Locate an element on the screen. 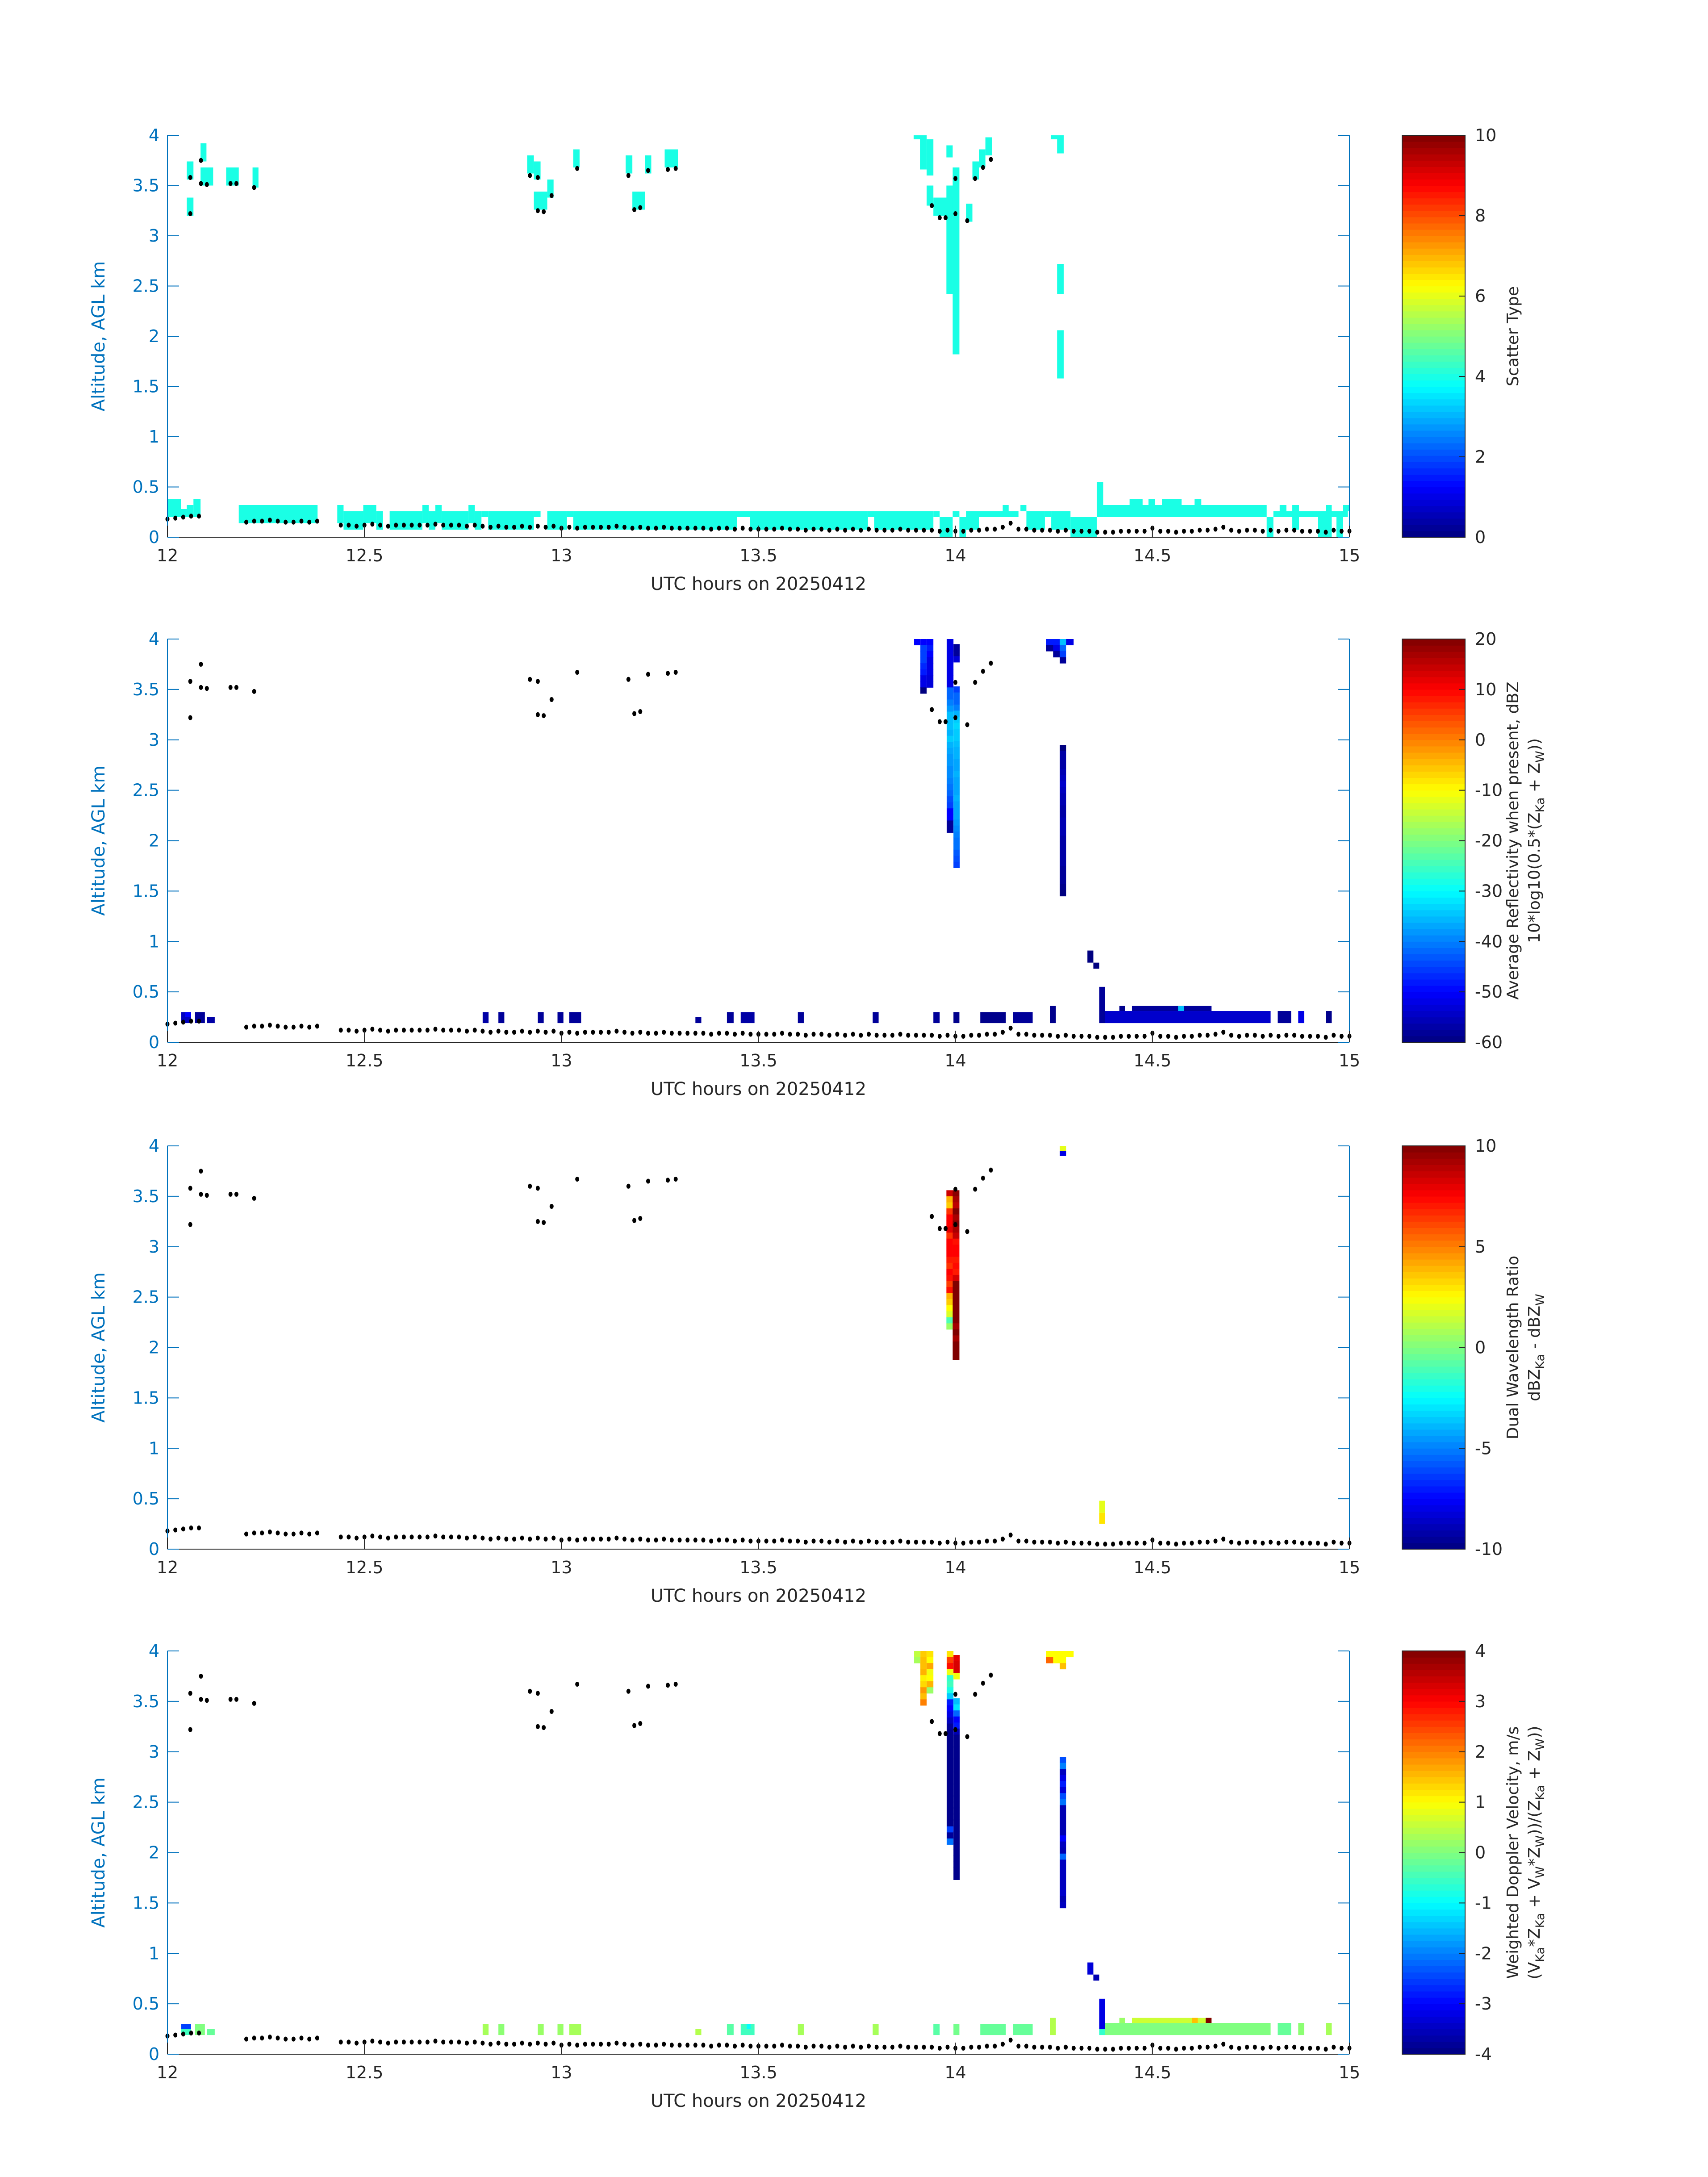 This screenshot has height=2177, width=1708. x-tick-label: 13.5 is located at coordinates (758, 555).